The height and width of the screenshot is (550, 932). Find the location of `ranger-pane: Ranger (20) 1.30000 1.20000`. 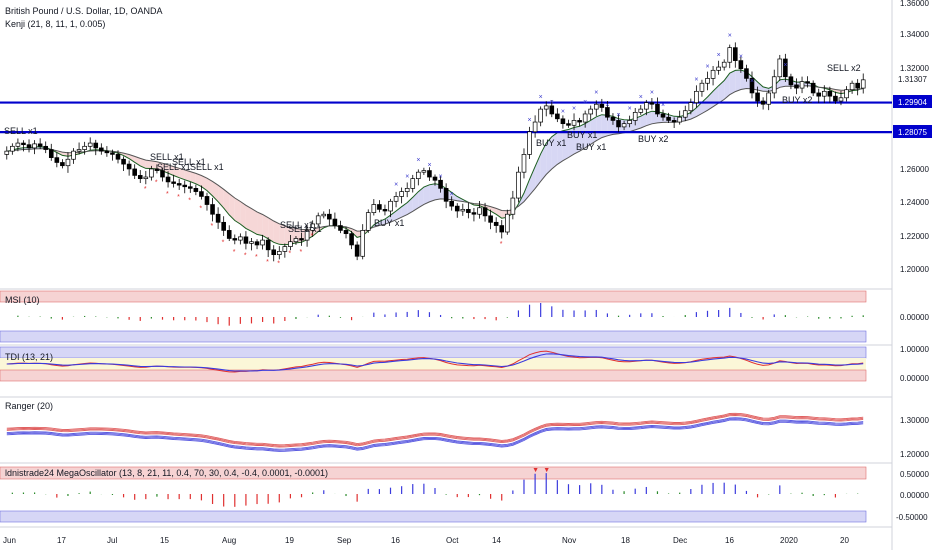

ranger-pane: Ranger (20) 1.30000 1.20000 is located at coordinates (467, 430).